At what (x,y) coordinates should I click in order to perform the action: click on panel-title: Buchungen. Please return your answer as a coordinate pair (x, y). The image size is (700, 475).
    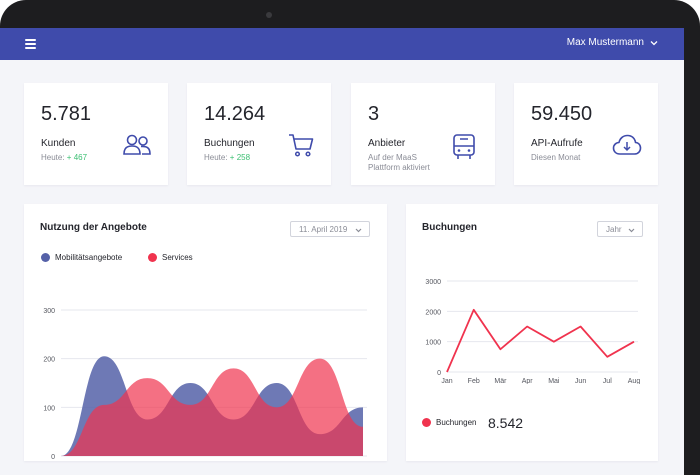
    Looking at the image, I should click on (449, 227).